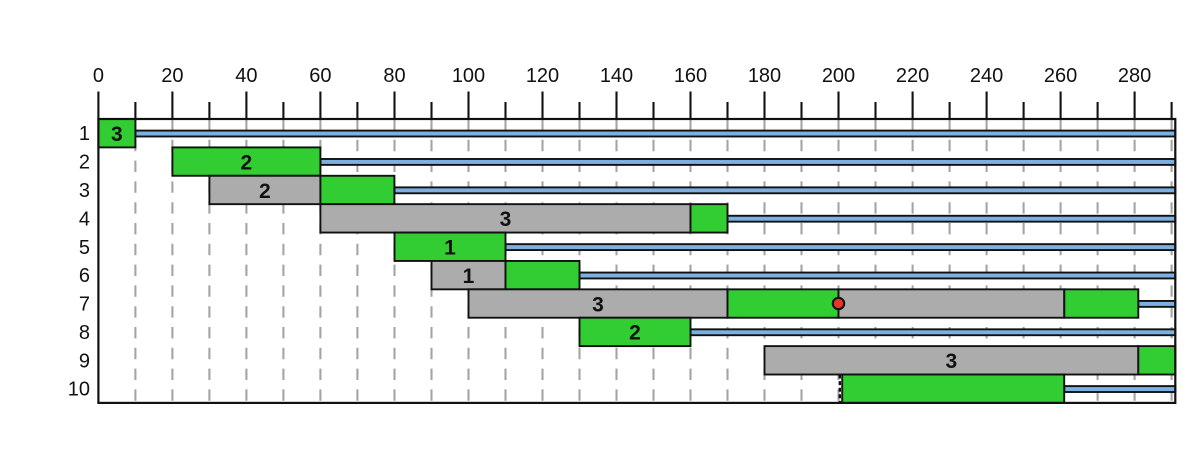 This screenshot has width=1191, height=468. I want to click on svg-text: 20, so click(172, 76).